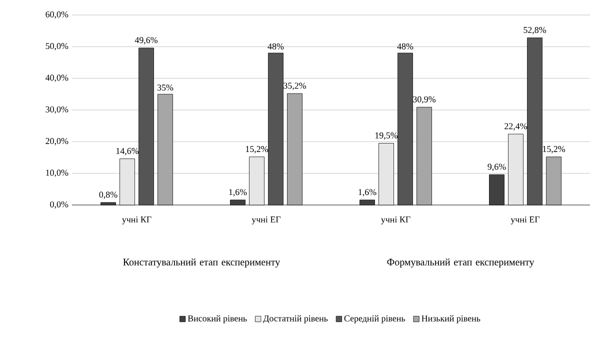 The height and width of the screenshot is (338, 602). What do you see at coordinates (535, 30) in the screenshot?
I see `data-label: 52,8%` at bounding box center [535, 30].